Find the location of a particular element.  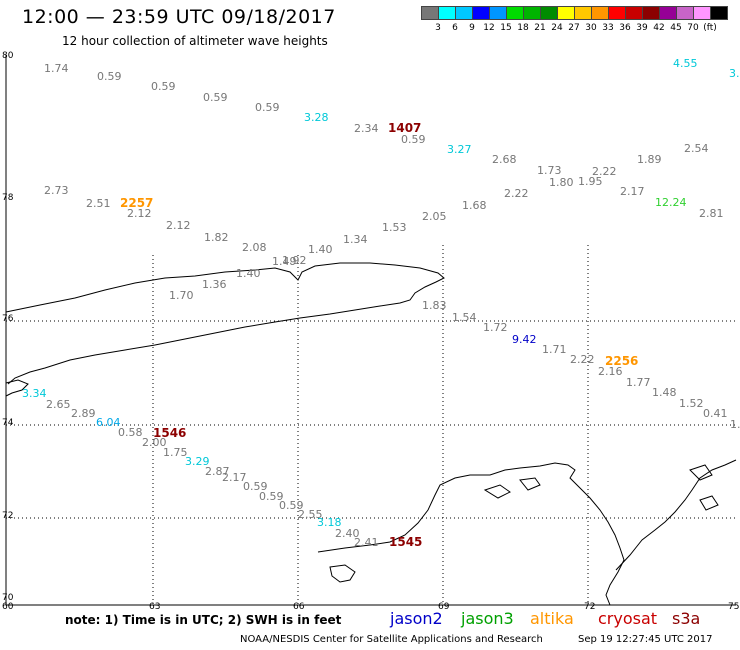

wave-height-value: 3.27 is located at coordinates (459, 149).